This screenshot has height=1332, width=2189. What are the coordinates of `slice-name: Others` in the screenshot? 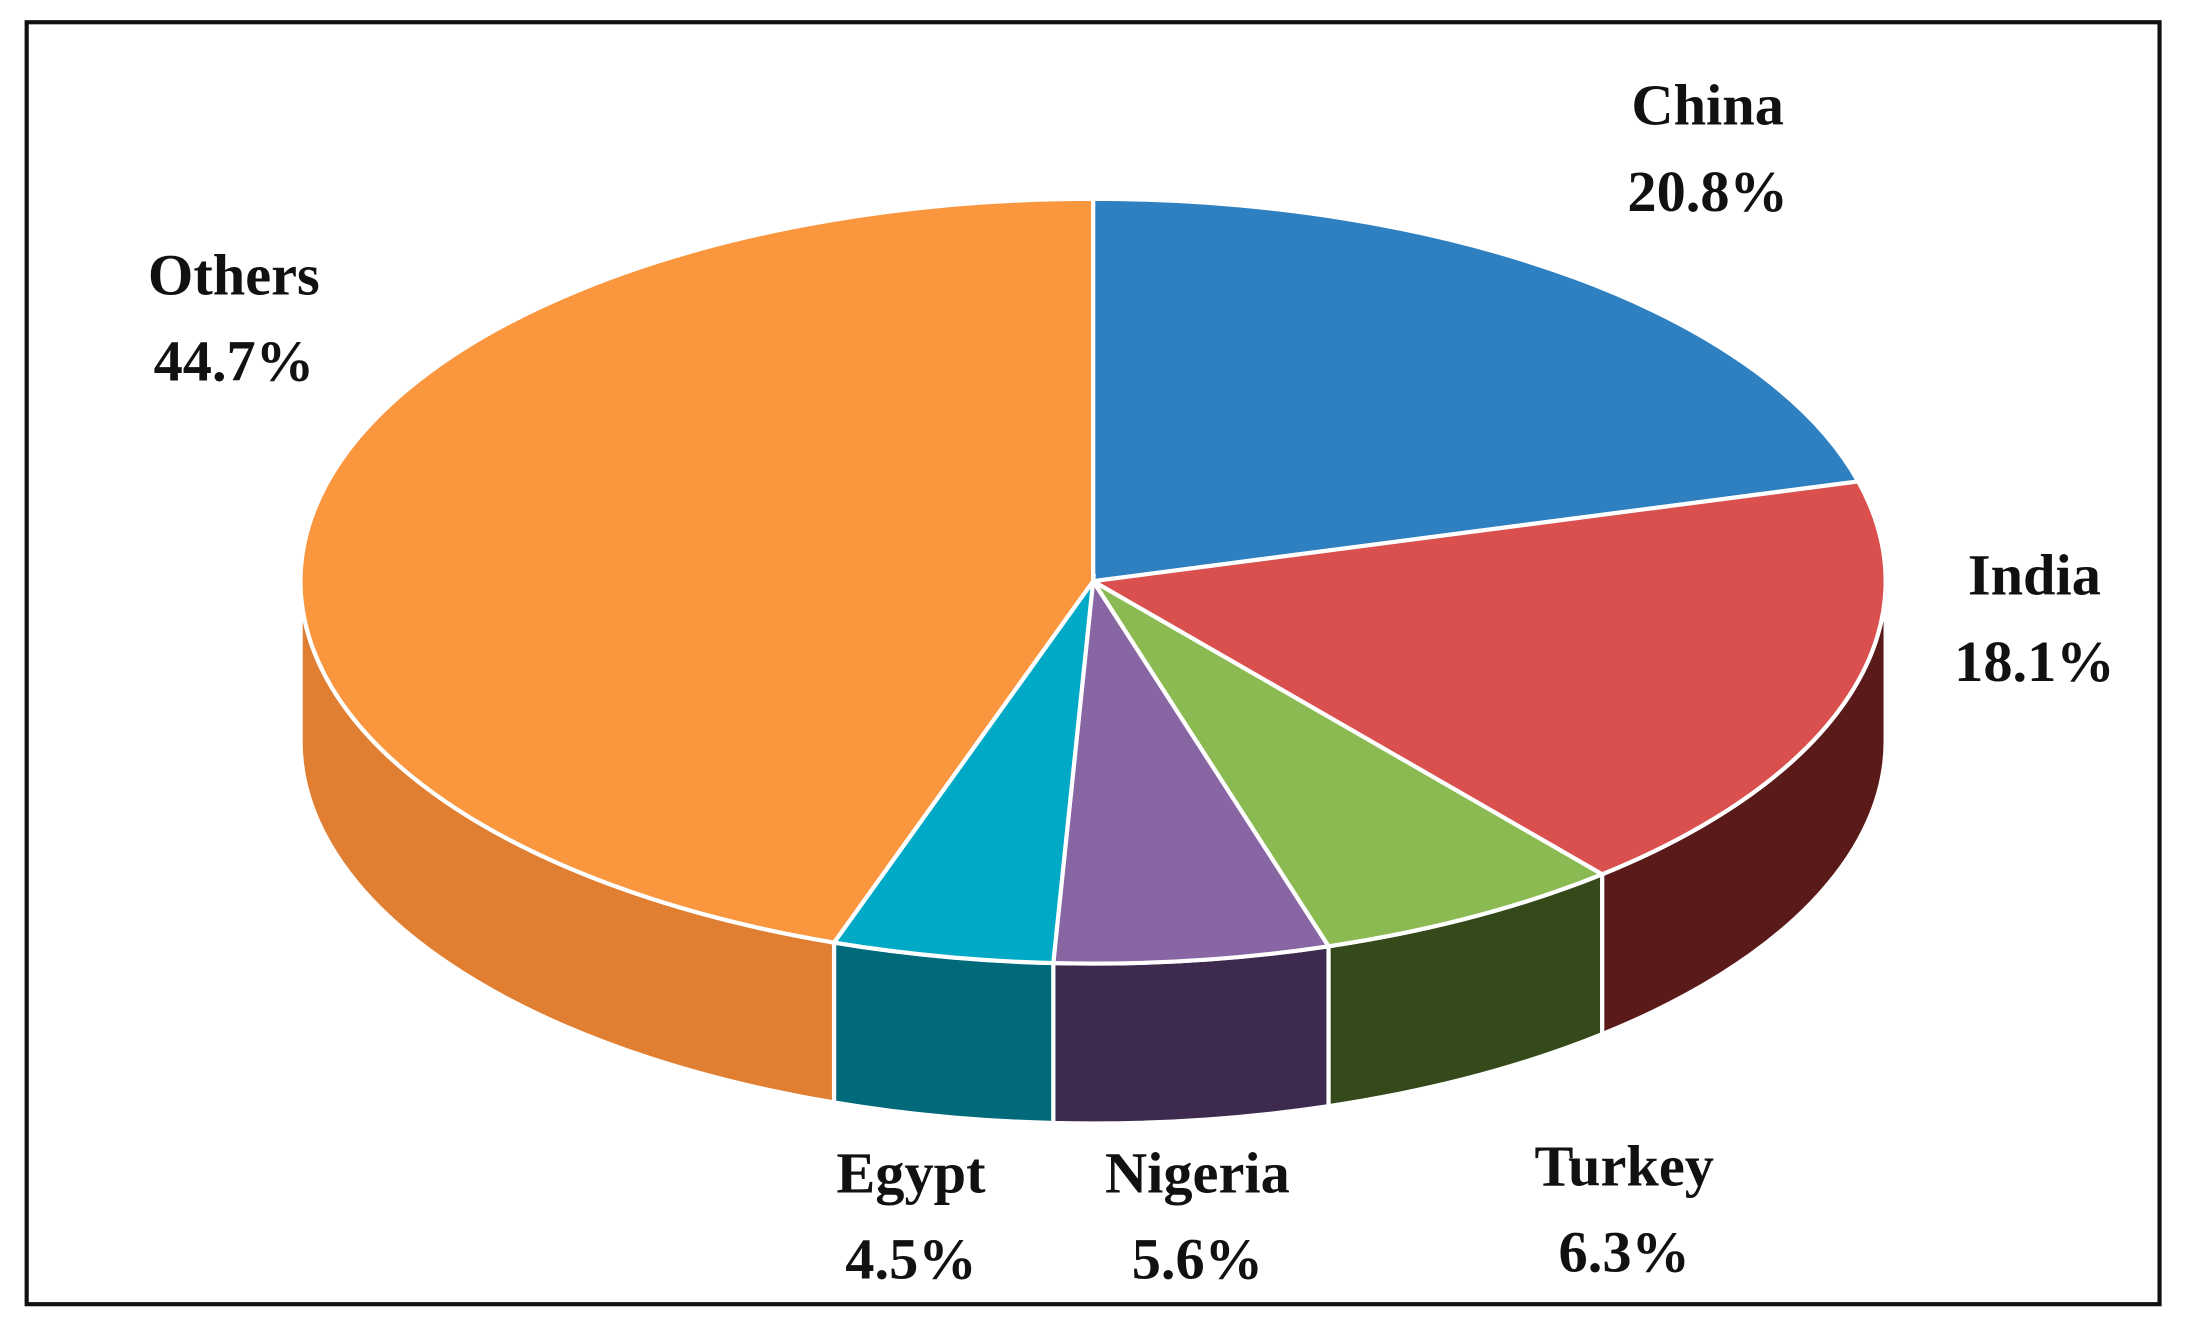 It's located at (234, 274).